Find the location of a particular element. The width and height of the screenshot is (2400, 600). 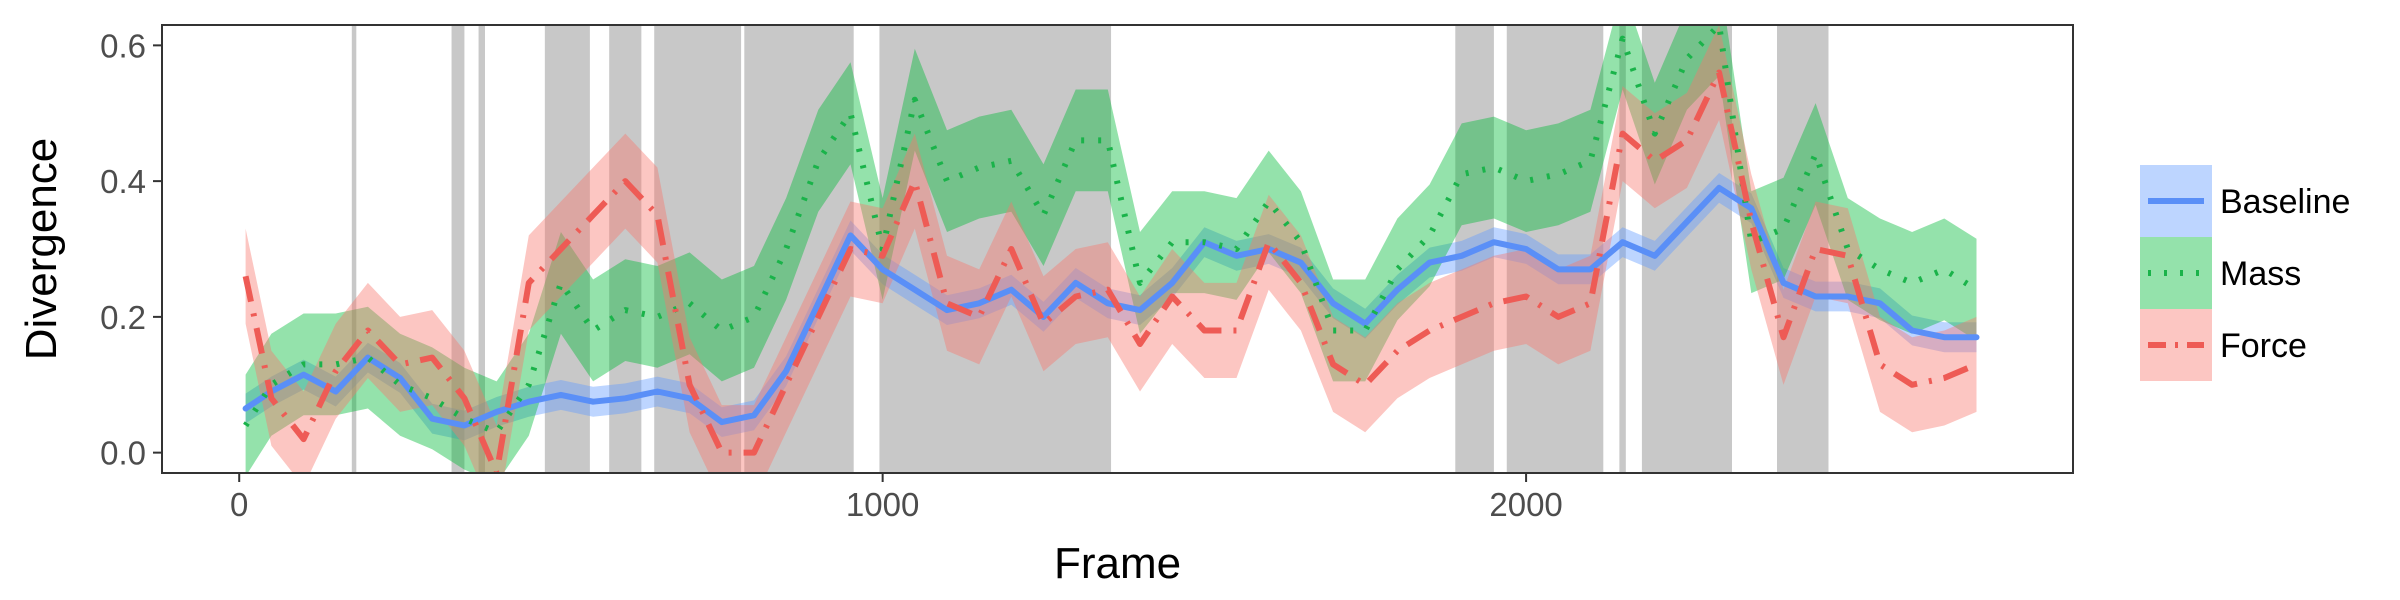

x-tick-label: 1000 is located at coordinates (882, 504).